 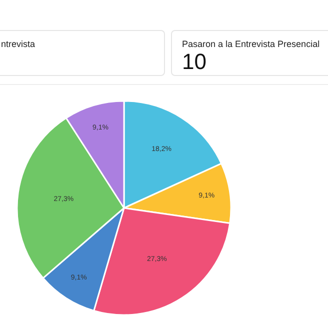 I want to click on text: Pasaron a la Entrevista Presencial, so click(x=251, y=44).